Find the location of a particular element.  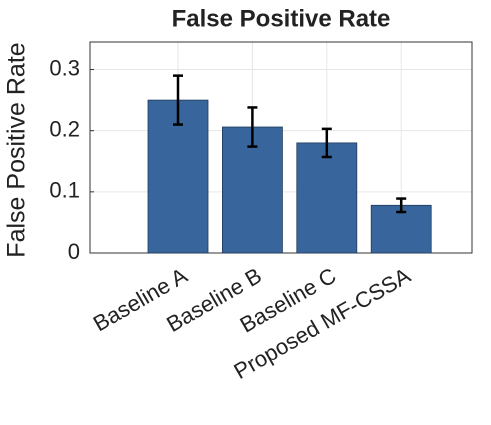

y-tick-label: 0.3 is located at coordinates (64, 67).